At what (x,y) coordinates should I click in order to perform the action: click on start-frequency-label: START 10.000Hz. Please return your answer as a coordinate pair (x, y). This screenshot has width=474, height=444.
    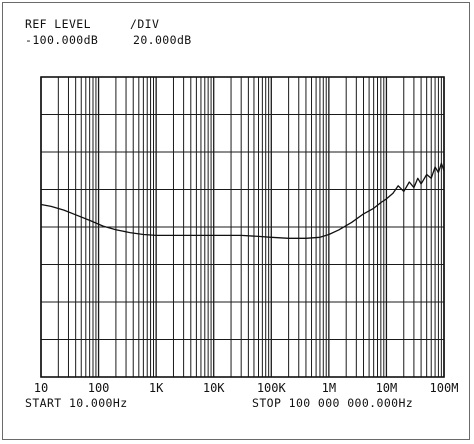
    Looking at the image, I should click on (76, 403).